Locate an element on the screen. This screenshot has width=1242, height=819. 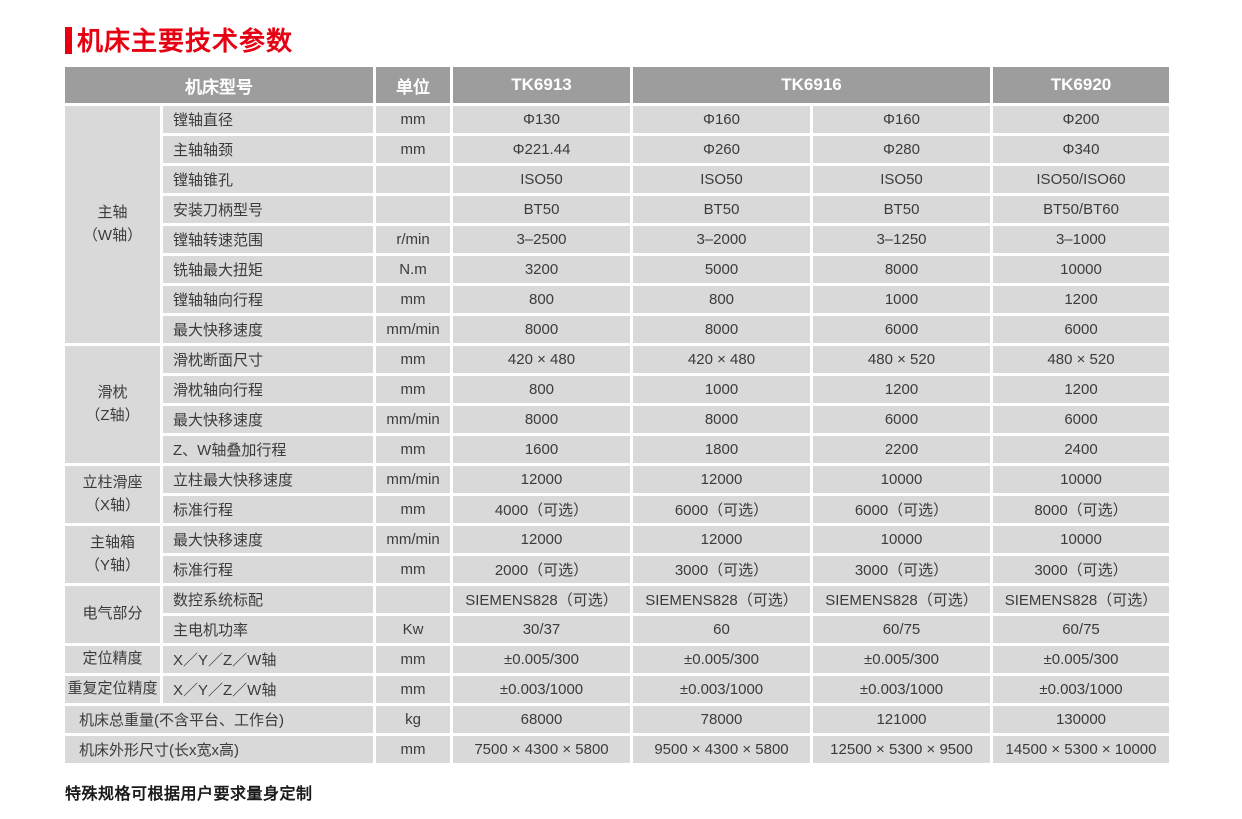
value-cell: Φ340 is located at coordinates (1081, 149).